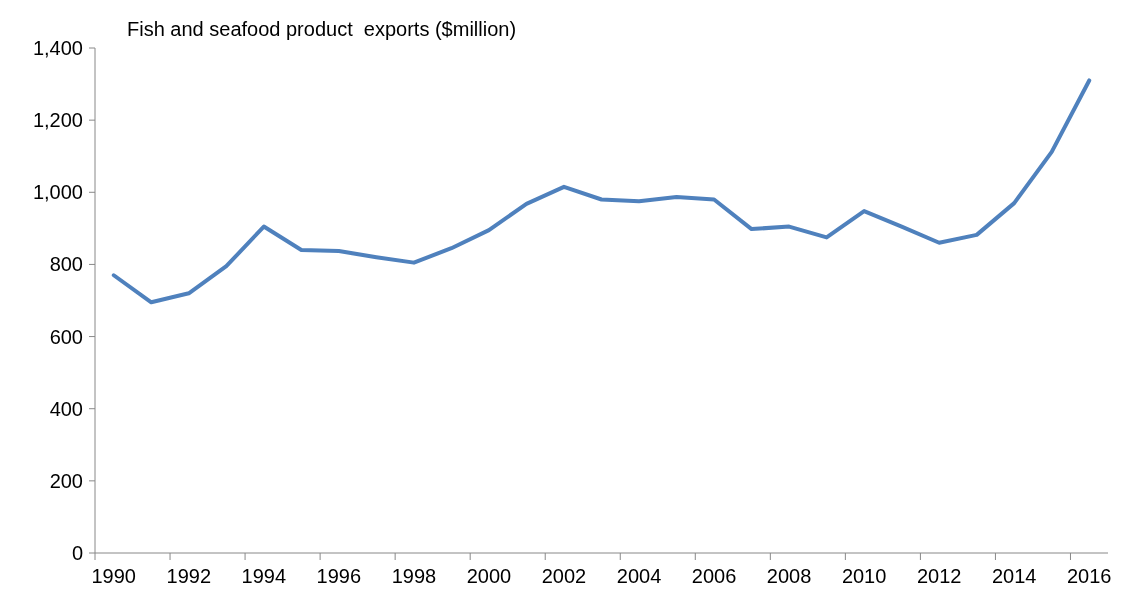 This screenshot has width=1128, height=599. What do you see at coordinates (264, 576) in the screenshot?
I see `x-tick-label: 1994` at bounding box center [264, 576].